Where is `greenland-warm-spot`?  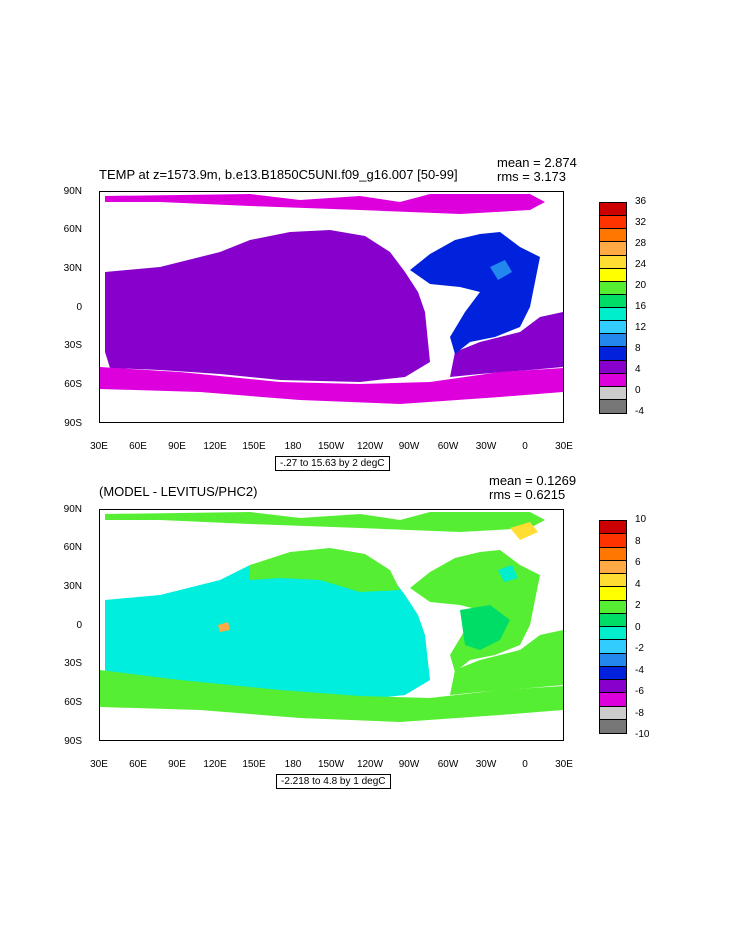 greenland-warm-spot is located at coordinates (524, 531).